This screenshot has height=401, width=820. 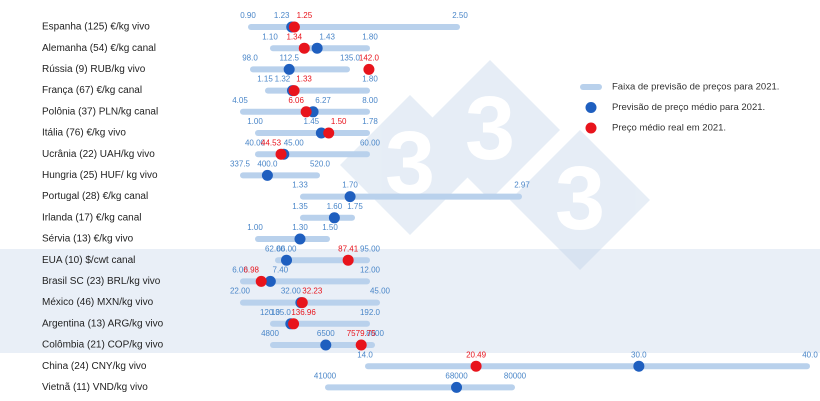 I want to click on value-label: 98.0, so click(x=250, y=58).